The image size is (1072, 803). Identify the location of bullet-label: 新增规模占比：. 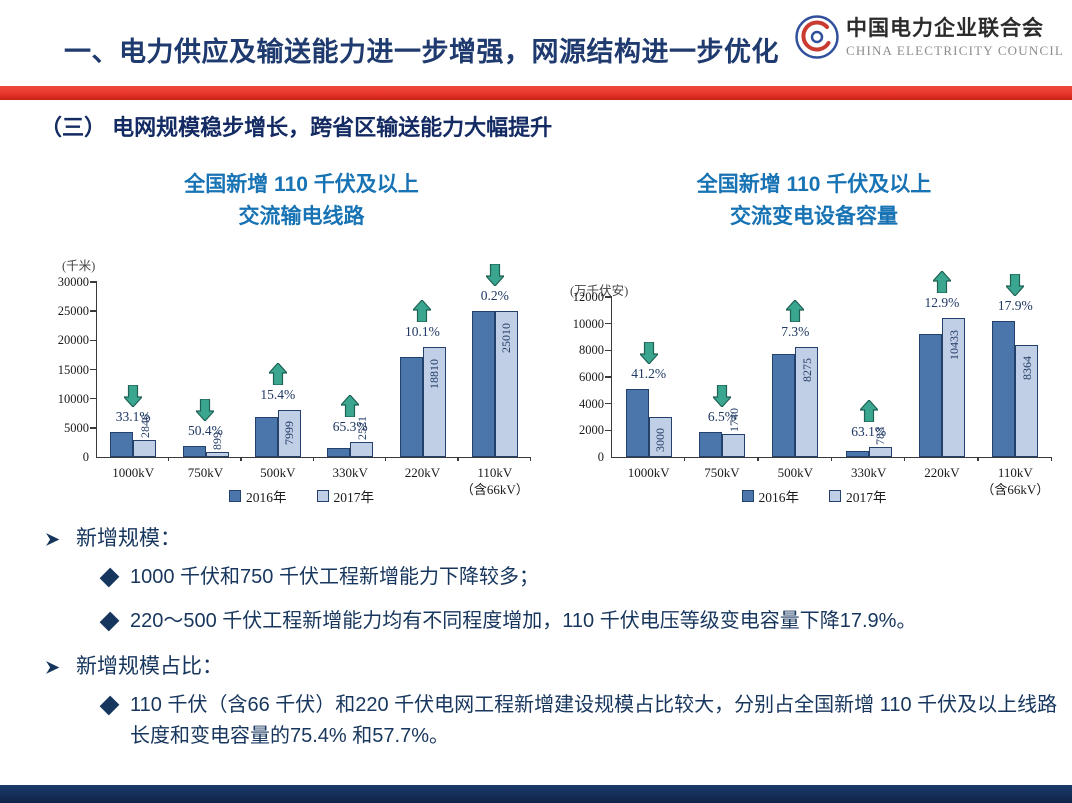
(149, 666).